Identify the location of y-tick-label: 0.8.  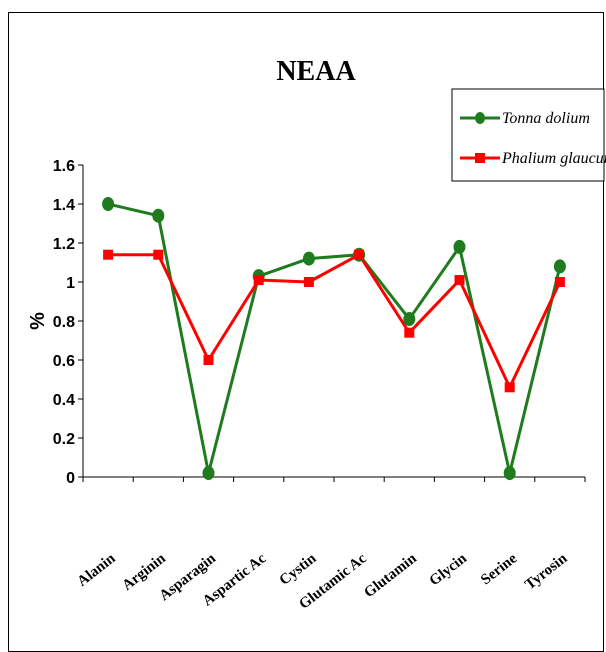
(64, 322).